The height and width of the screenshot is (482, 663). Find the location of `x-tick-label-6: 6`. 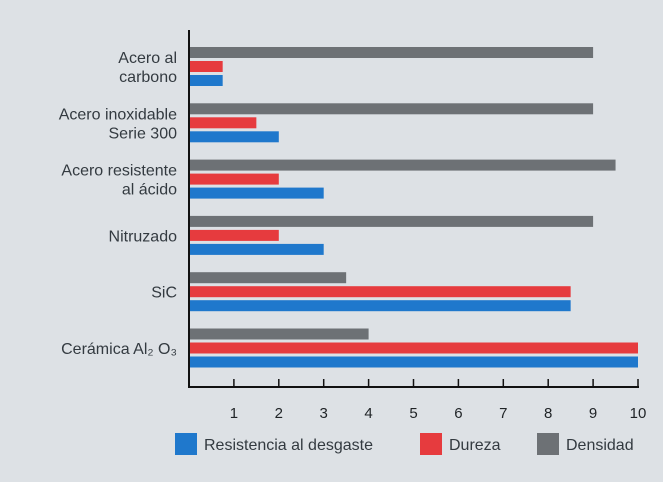

x-tick-label-6: 6 is located at coordinates (458, 413).